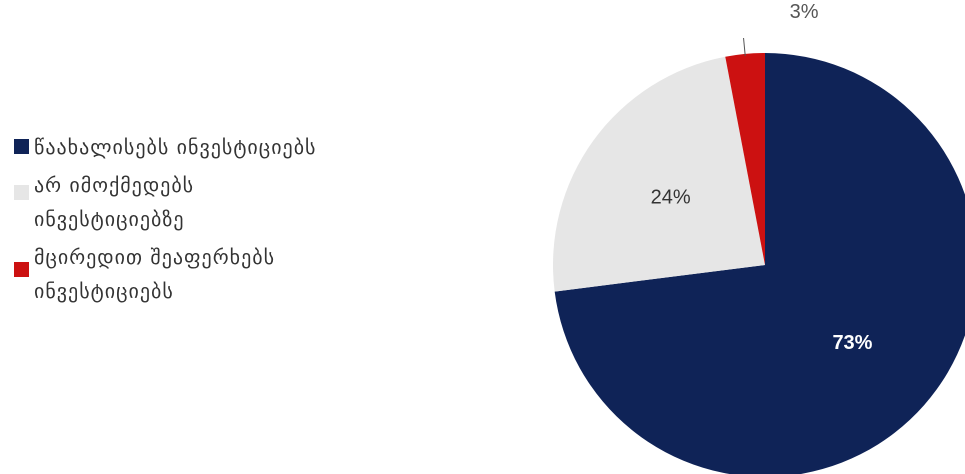 The image size is (965, 474). What do you see at coordinates (155, 274) in the screenshot?
I see `legend-label-slightly-hinders: მცირედით შეაფერხებს ინვესტიციებს` at bounding box center [155, 274].